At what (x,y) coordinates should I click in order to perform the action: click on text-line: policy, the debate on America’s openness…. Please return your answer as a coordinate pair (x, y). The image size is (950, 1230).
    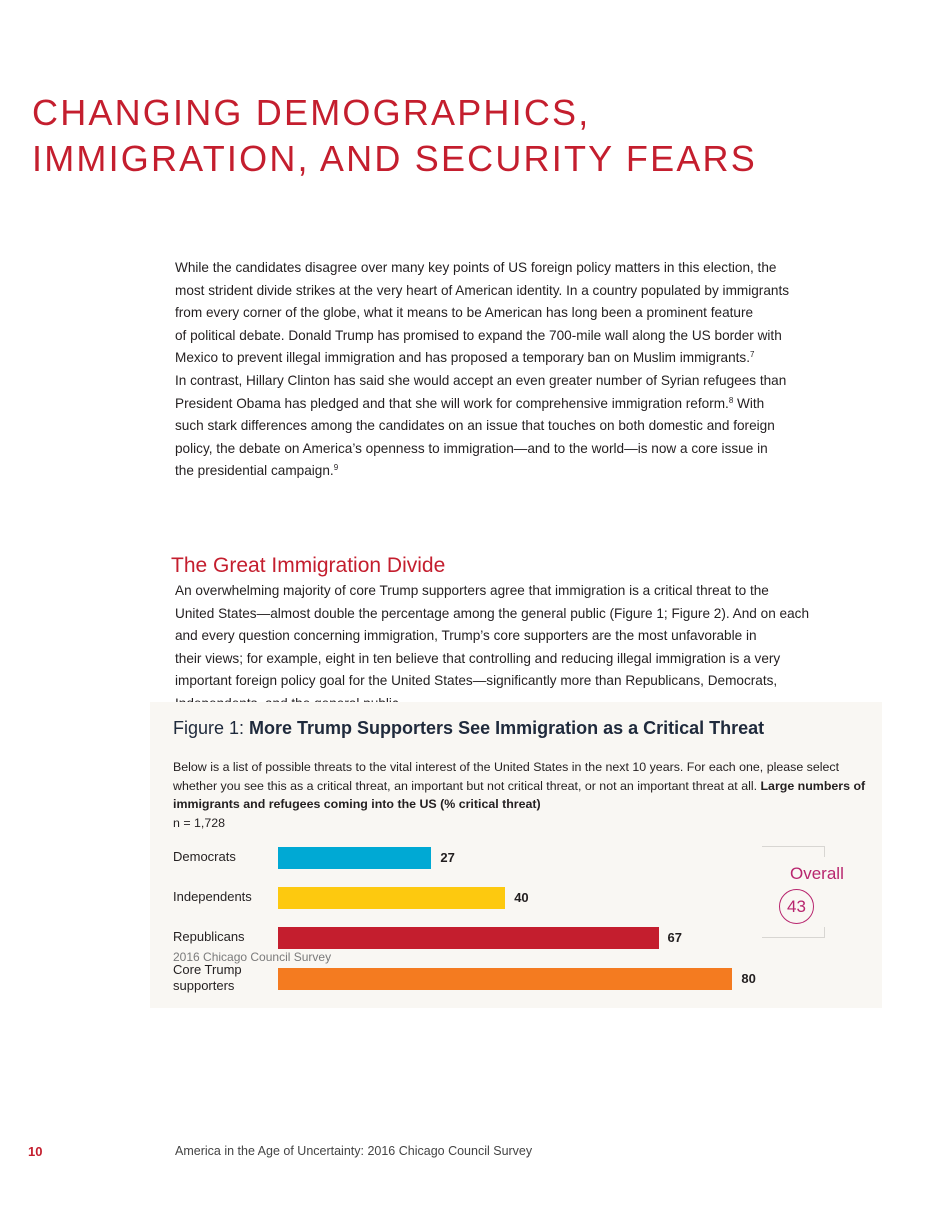
    Looking at the image, I should click on (482, 449).